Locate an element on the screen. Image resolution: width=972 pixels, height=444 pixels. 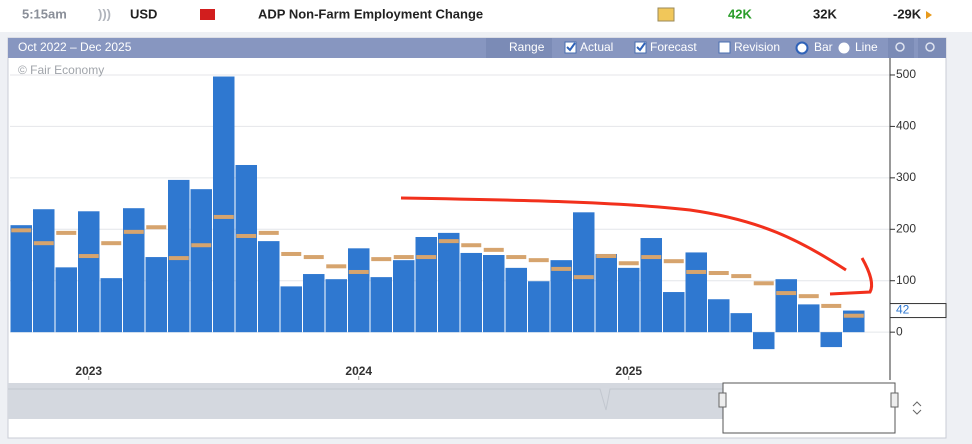
event-forecast: 32K is located at coordinates (825, 13).